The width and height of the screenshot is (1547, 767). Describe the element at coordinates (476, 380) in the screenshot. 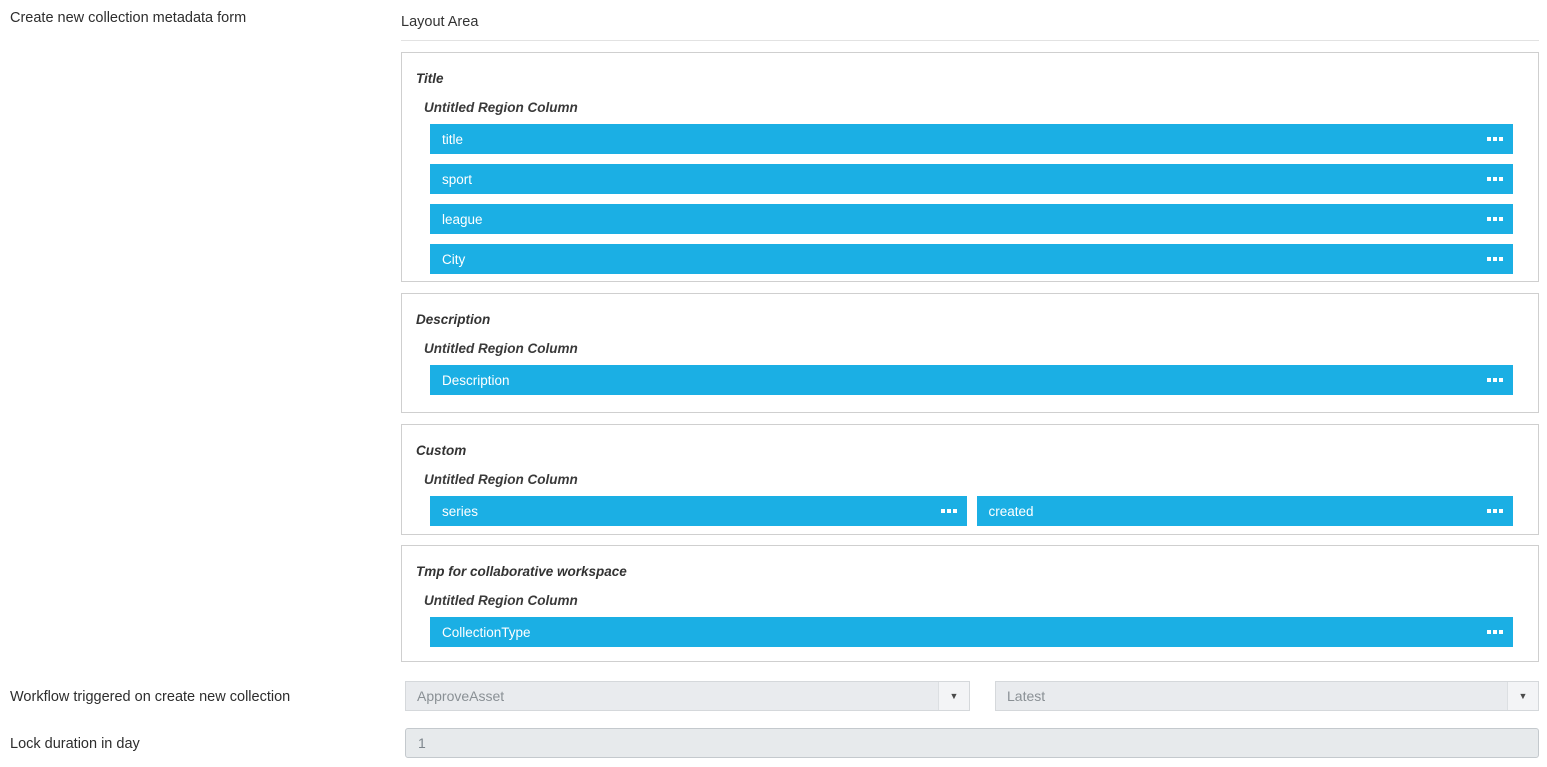

I see `field-label: Description` at that location.